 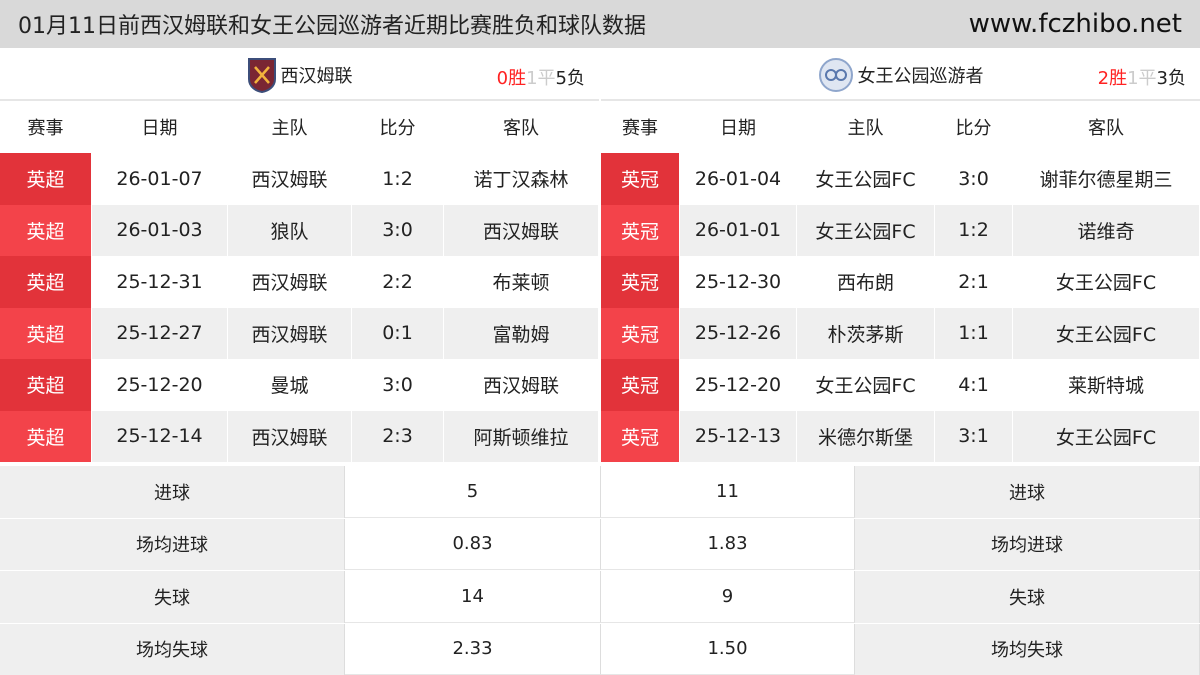 What do you see at coordinates (1106, 230) in the screenshot?
I see `away-team-cell: 诺维奇` at bounding box center [1106, 230].